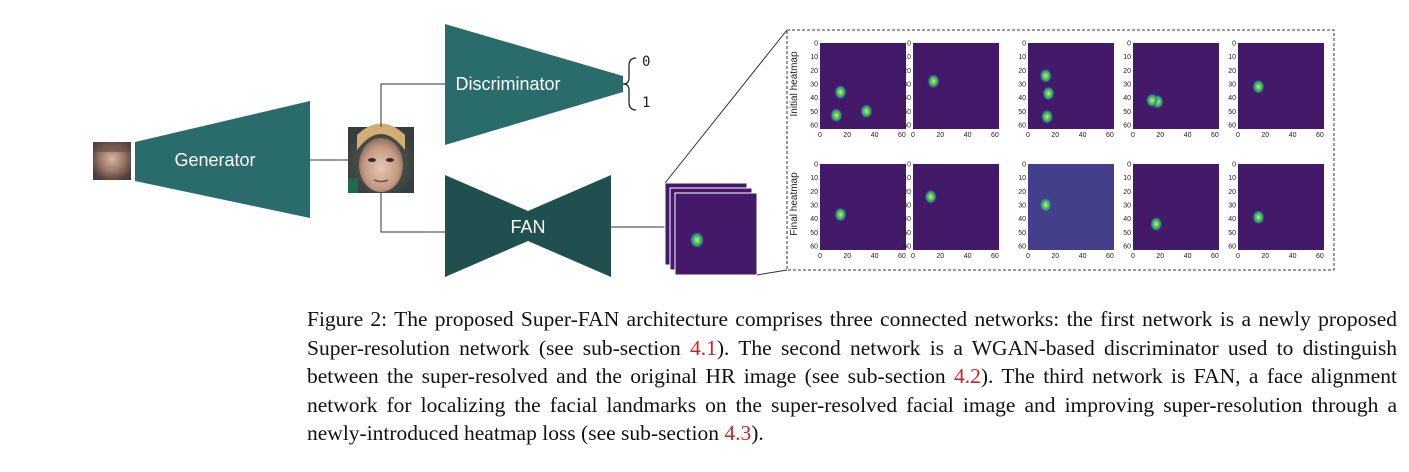 The height and width of the screenshot is (472, 1409). What do you see at coordinates (738, 433) in the screenshot?
I see `section-ref-4-3: 4.3` at bounding box center [738, 433].